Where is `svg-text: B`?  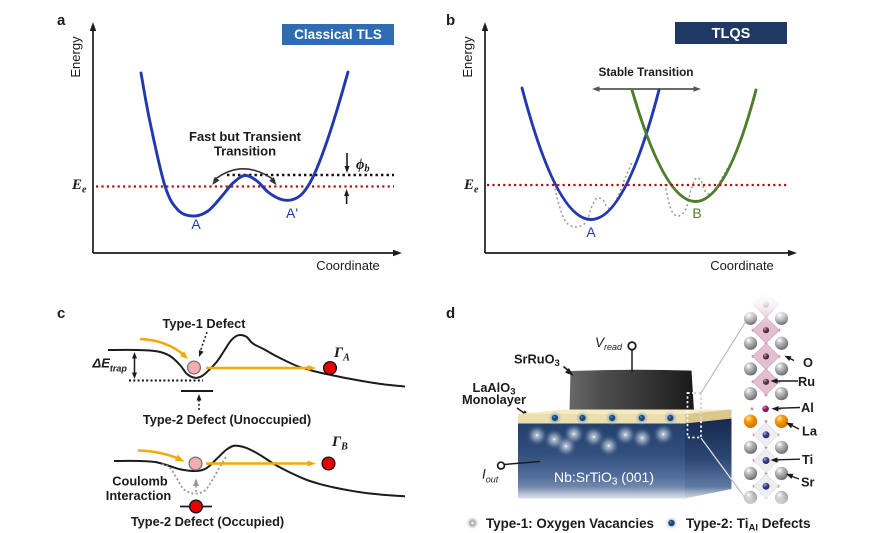
svg-text: B is located at coordinates (696, 213).